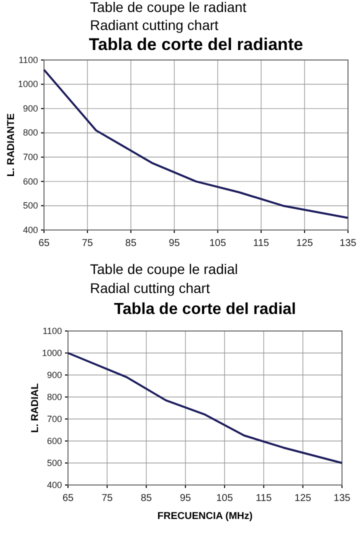 This screenshot has width=358, height=545. What do you see at coordinates (205, 516) in the screenshot?
I see `x-axis-title: FRECUENCIA (MHz)` at bounding box center [205, 516].